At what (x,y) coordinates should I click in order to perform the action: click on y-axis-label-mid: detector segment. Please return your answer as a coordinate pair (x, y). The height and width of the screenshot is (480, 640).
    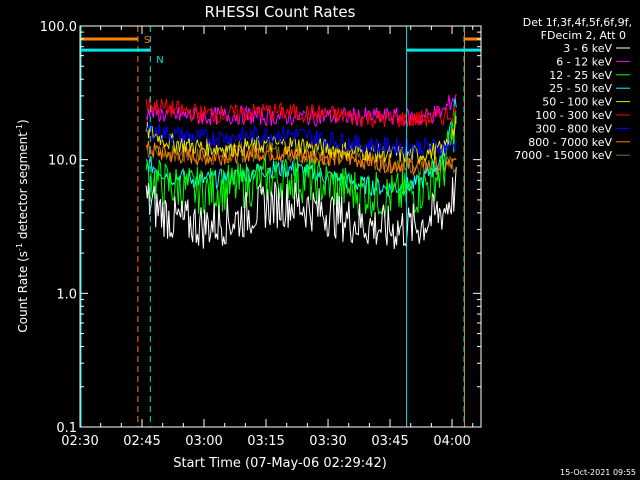
    Looking at the image, I should click on (23, 187).